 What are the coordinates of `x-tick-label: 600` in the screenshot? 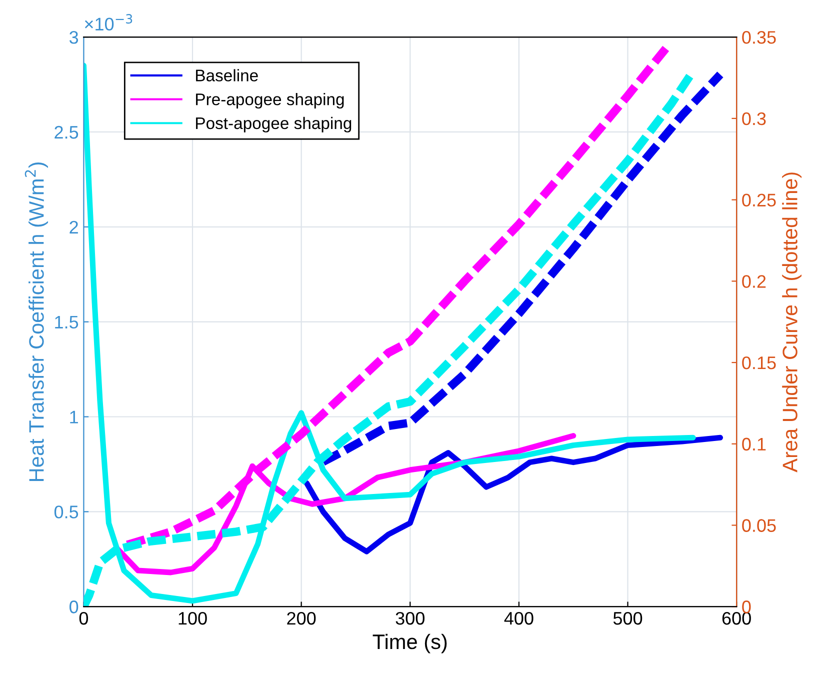 It's located at (736, 618).